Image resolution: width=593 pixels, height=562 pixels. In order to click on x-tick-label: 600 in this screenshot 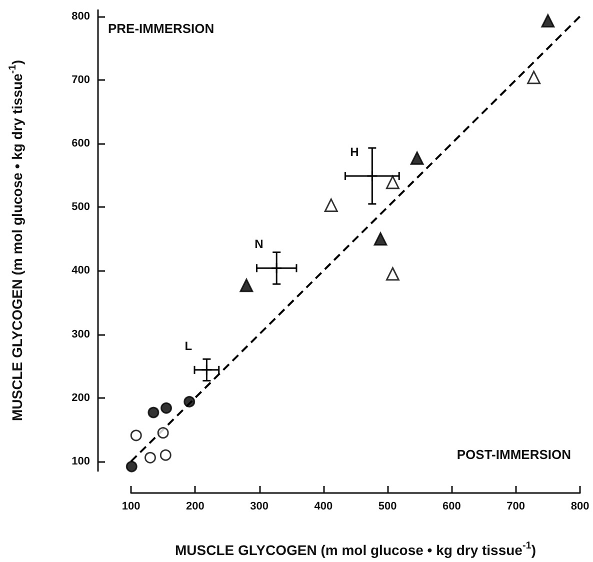, I will do `click(451, 506)`.